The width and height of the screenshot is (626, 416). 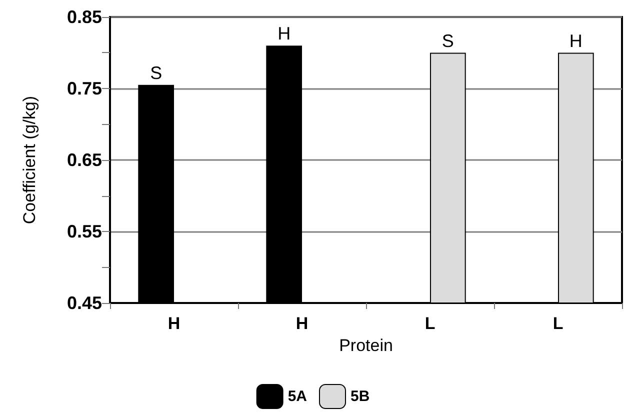 What do you see at coordinates (84, 232) in the screenshot?
I see `y-tick-label: 0.55` at bounding box center [84, 232].